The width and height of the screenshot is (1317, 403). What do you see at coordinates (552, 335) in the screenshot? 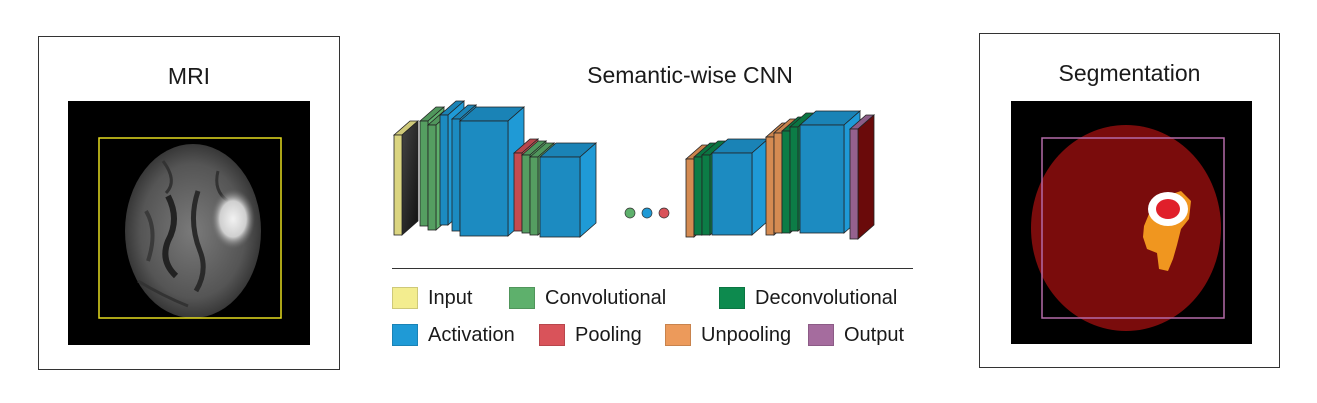
I see `legend-swatch-pooling` at bounding box center [552, 335].